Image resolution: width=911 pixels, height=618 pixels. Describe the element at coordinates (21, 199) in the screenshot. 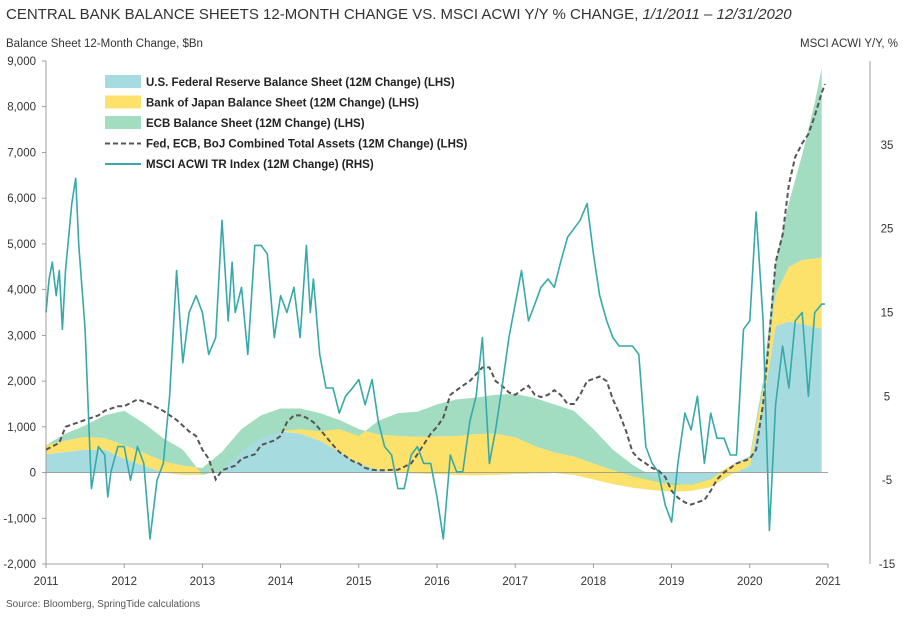

I see `left-tick-label: 6,000` at that location.